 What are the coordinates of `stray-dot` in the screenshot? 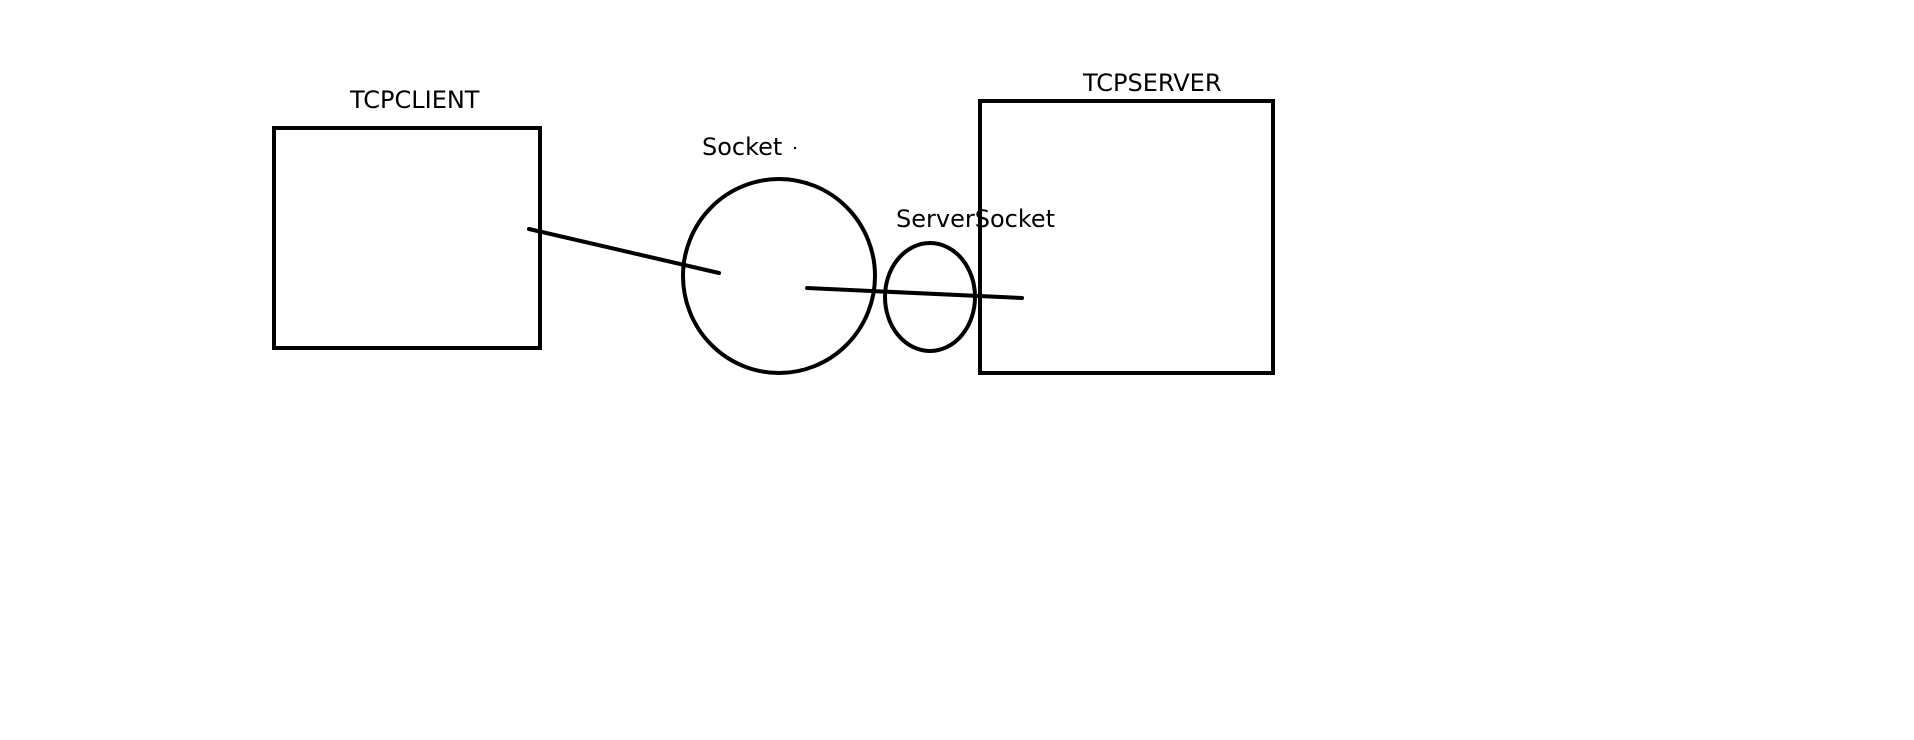 It's located at (795, 148).